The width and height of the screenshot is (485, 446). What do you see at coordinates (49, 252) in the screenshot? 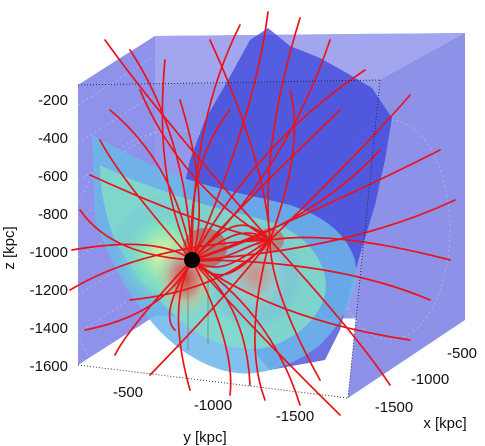
I see `z-tick-label-4: -1000` at bounding box center [49, 252].